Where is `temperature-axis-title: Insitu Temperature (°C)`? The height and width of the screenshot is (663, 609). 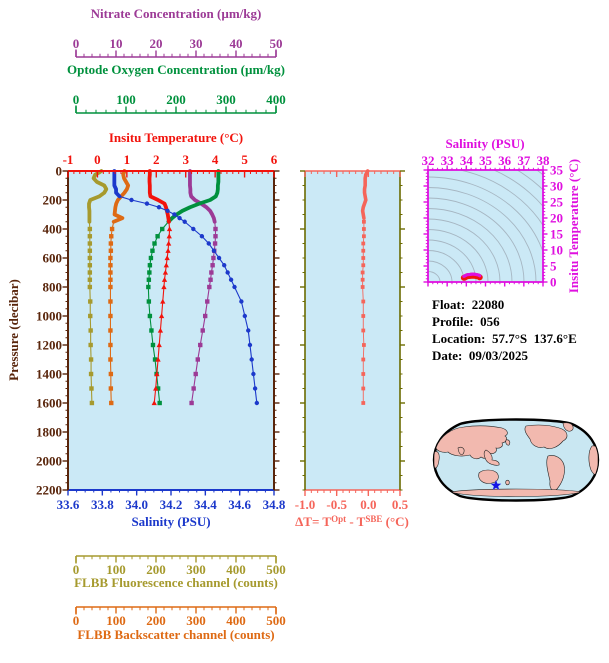
temperature-axis-title: Insitu Temperature (°C) is located at coordinates (176, 137).